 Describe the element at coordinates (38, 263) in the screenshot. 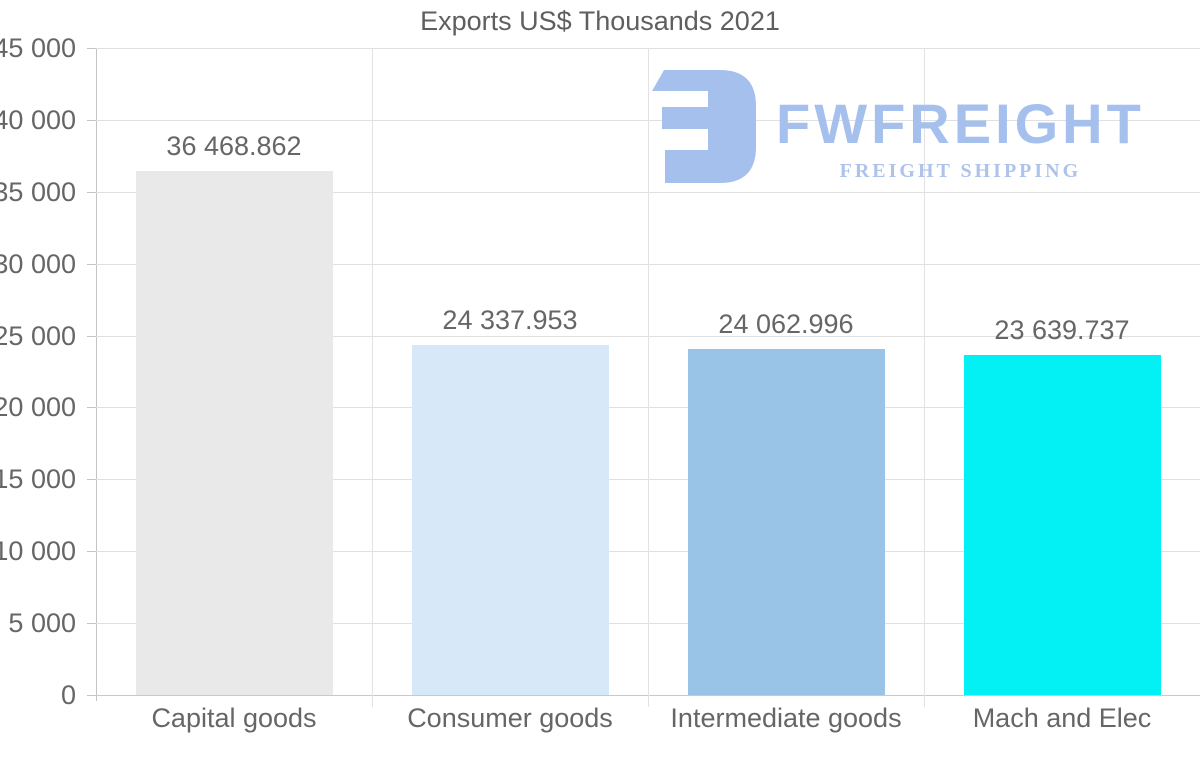

I see `y-tick-label: 30 000` at that location.